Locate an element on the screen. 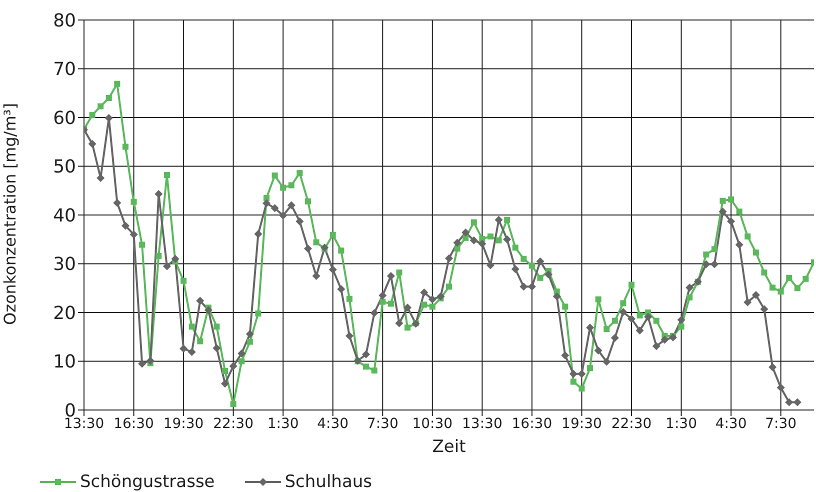 Image resolution: width=816 pixels, height=492 pixels. y-tick-label: 80 is located at coordinates (64, 21).